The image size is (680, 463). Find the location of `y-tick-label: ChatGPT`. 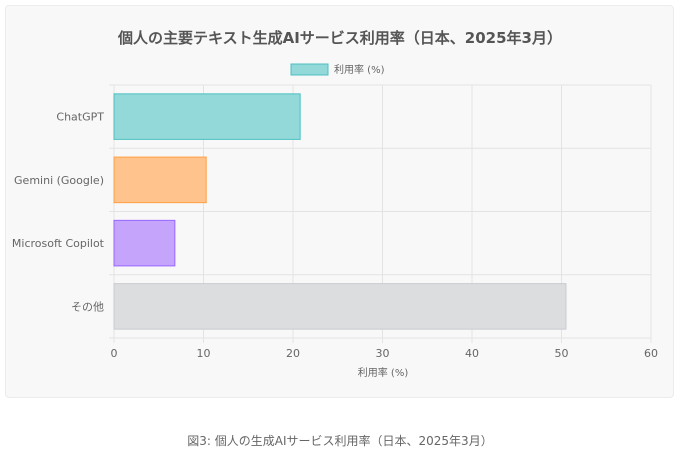

y-tick-label: ChatGPT is located at coordinates (80, 117).